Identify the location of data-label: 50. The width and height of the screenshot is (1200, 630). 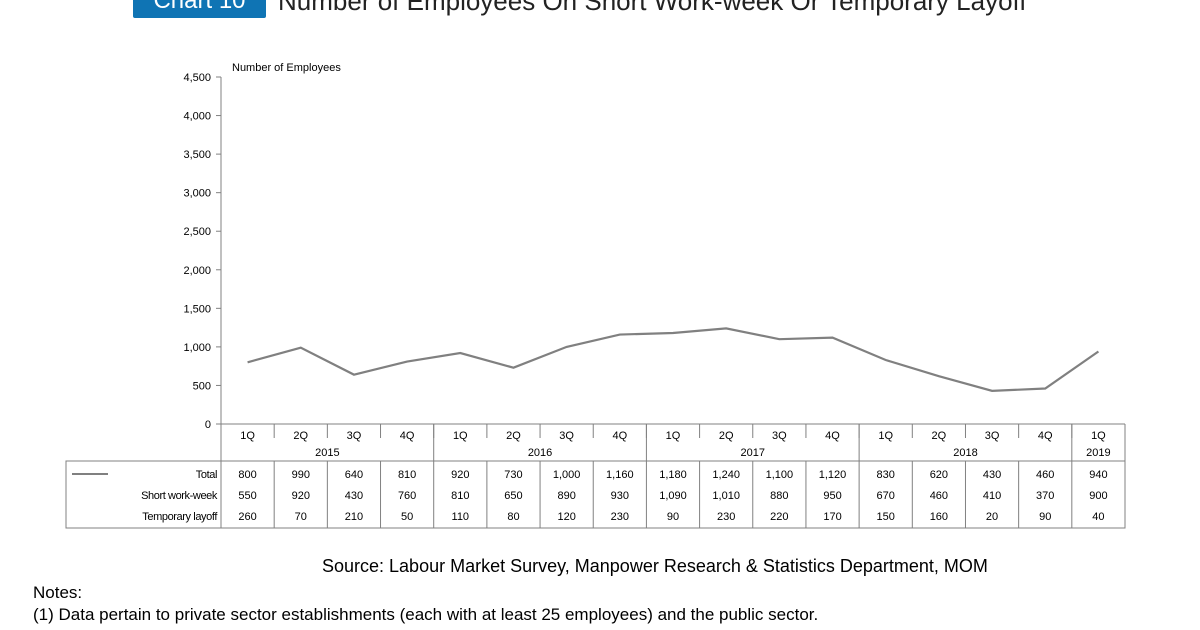
(407, 517).